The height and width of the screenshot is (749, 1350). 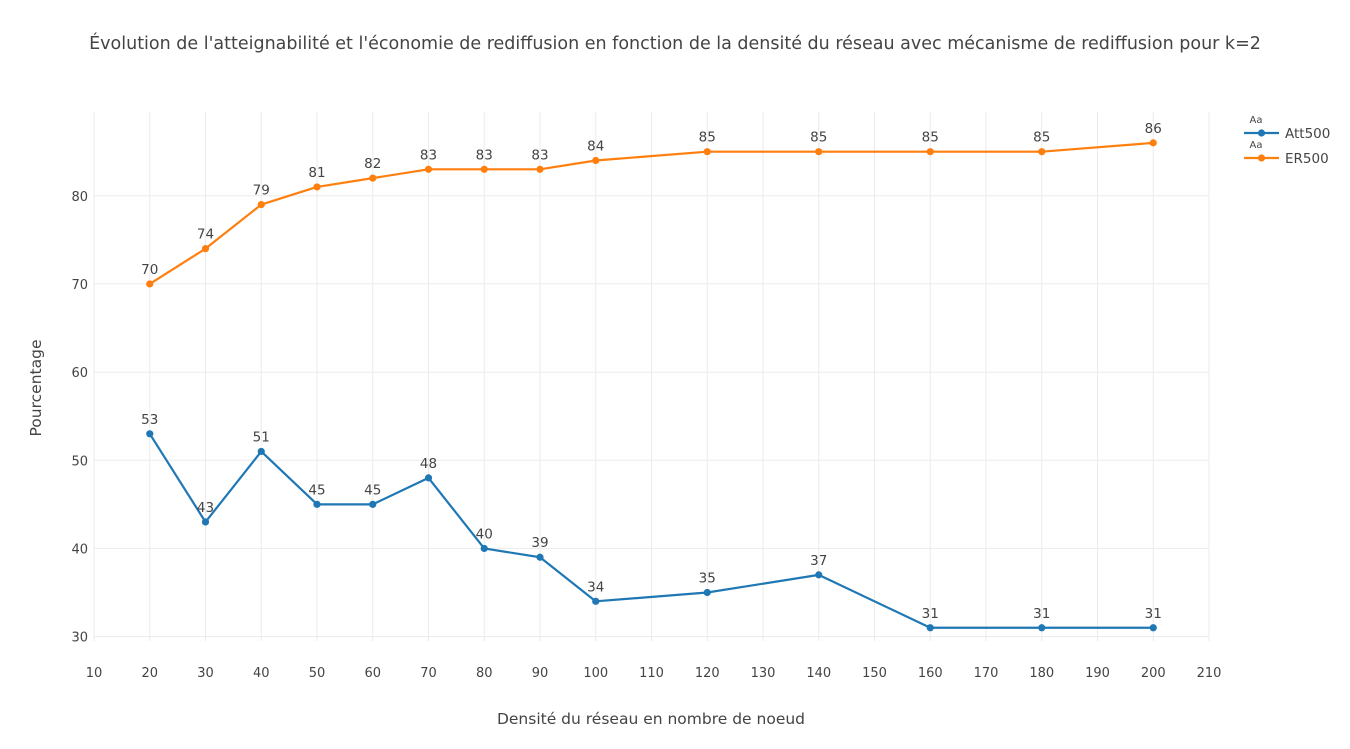 What do you see at coordinates (539, 543) in the screenshot?
I see `data-label: 39` at bounding box center [539, 543].